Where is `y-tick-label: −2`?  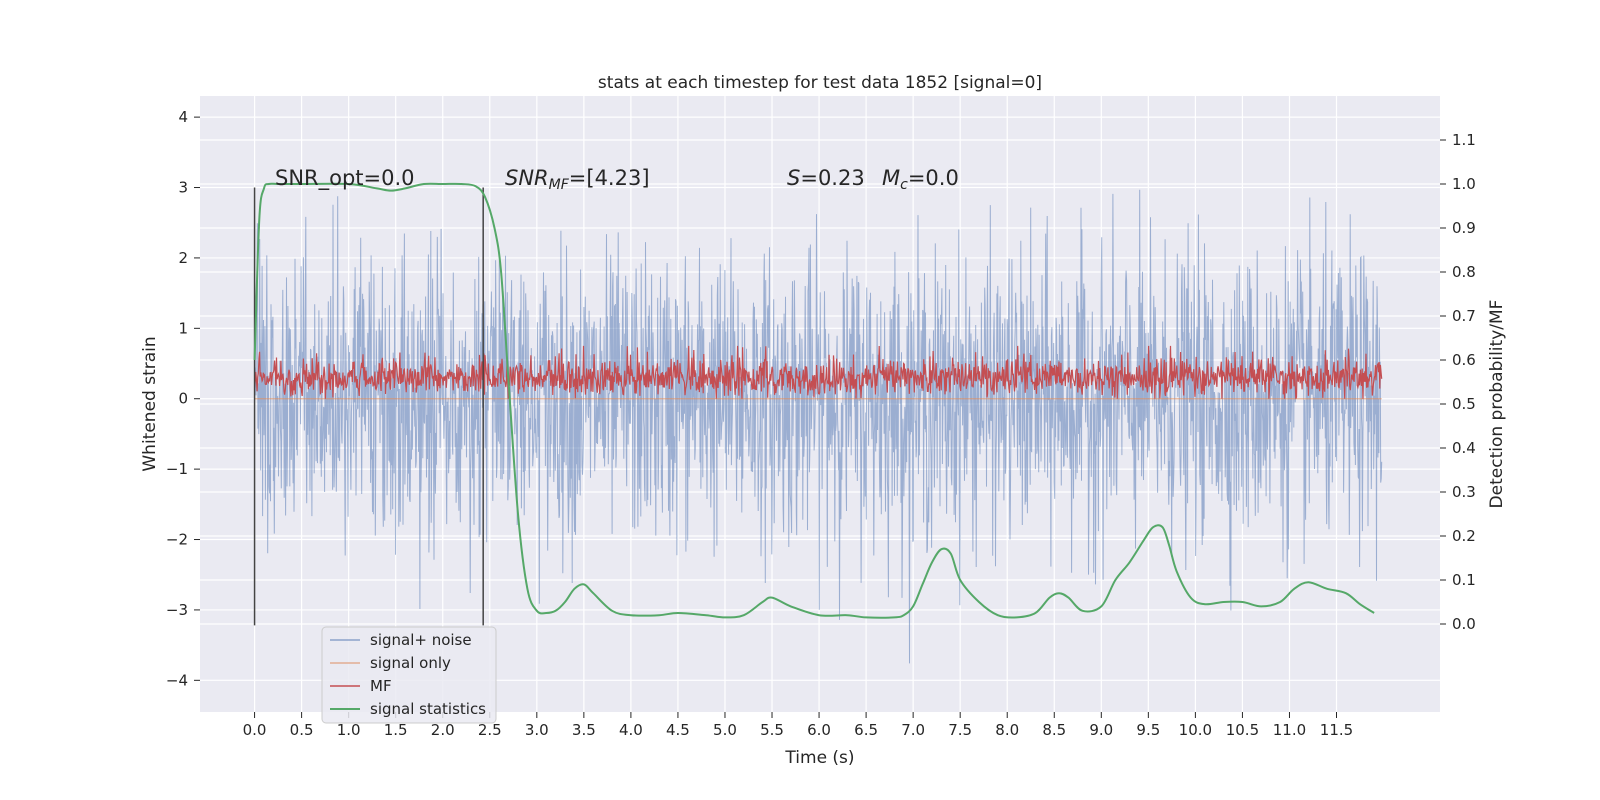
y-tick-label: −2 is located at coordinates (177, 540).